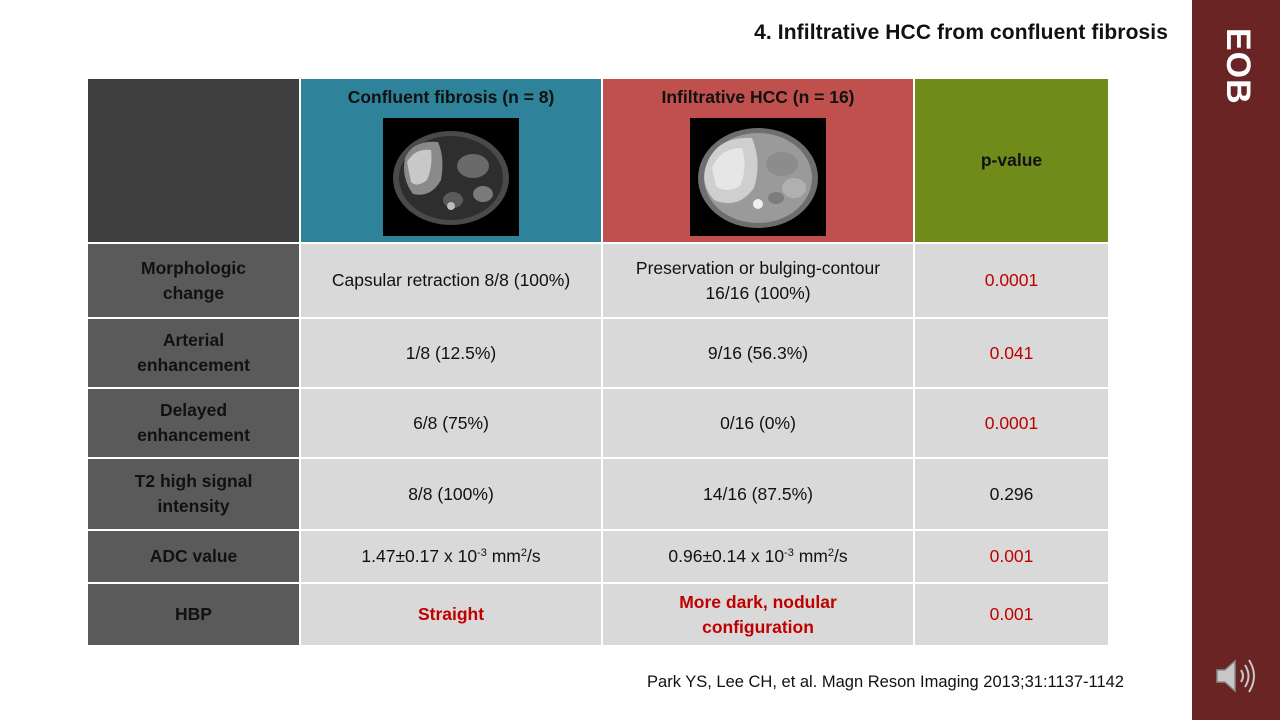 The image size is (1280, 720). I want to click on row-label-t2-signal: T2 high signal intensity, so click(193, 494).